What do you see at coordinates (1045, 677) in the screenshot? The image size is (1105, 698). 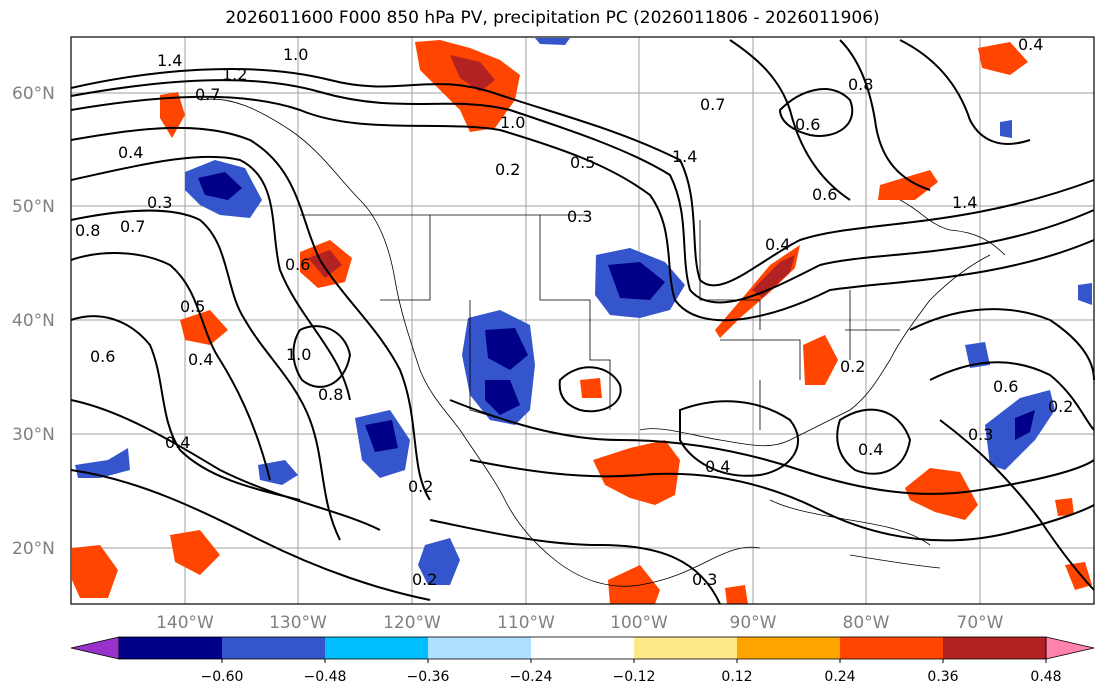 I see `colorbar-tick-label: 0.48` at bounding box center [1045, 677].